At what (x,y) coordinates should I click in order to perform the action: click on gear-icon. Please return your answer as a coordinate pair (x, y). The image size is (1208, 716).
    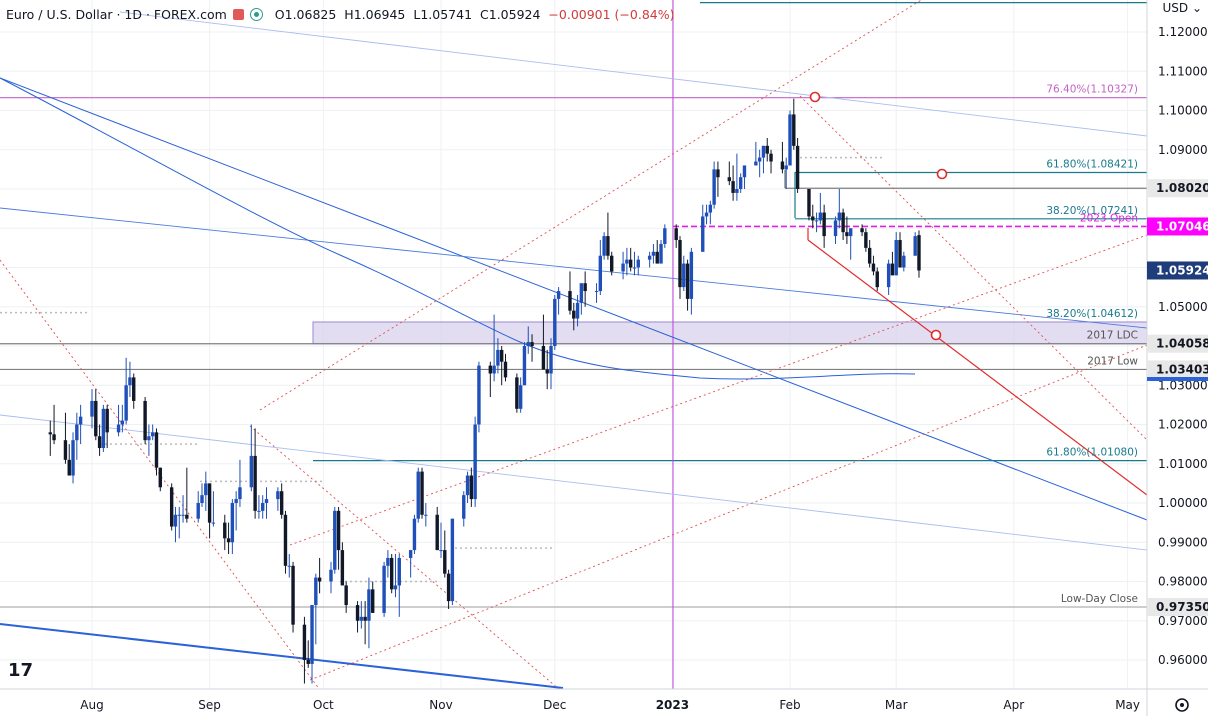
    Looking at the image, I should click on (1182, 705).